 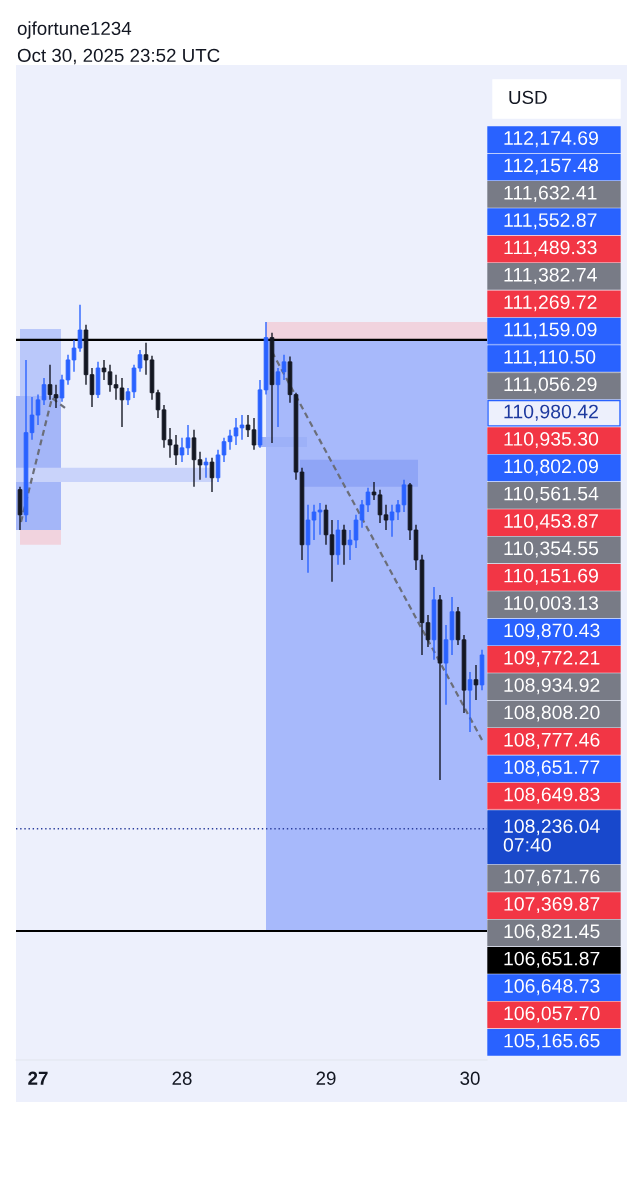 I want to click on text: 110,354.55, so click(x=551, y=549).